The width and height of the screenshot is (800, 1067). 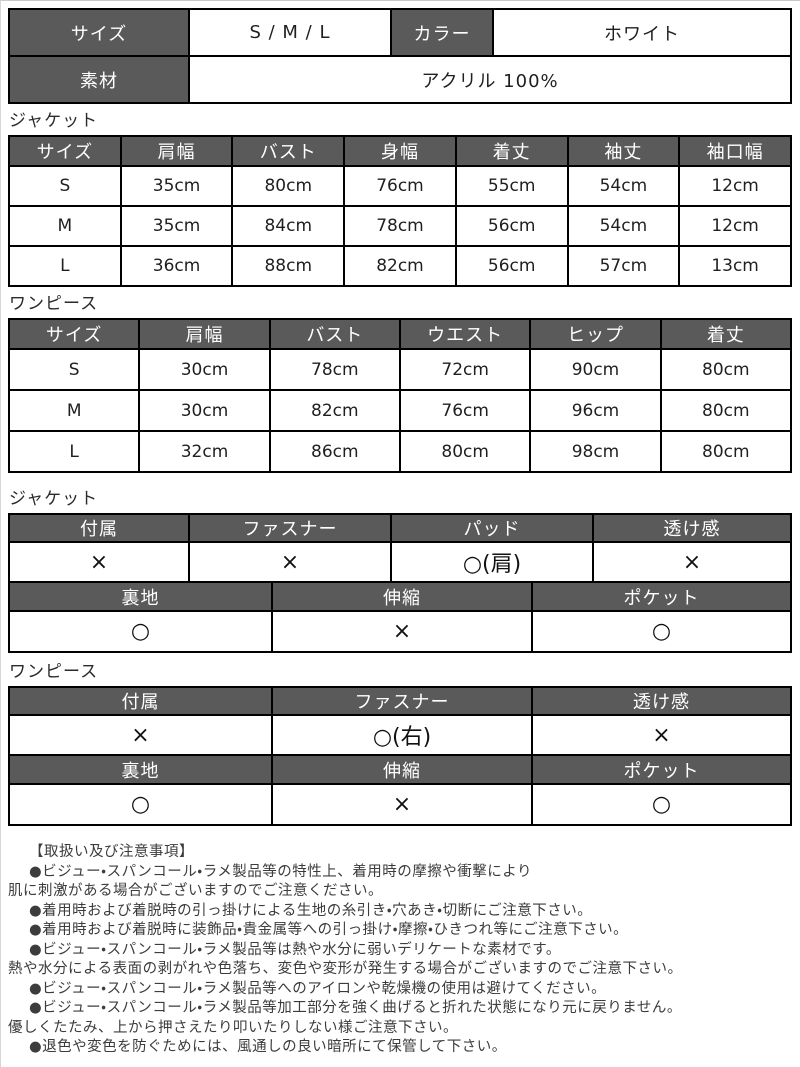 I want to click on onepiece-features-section-label: ワンピース, so click(x=54, y=672).